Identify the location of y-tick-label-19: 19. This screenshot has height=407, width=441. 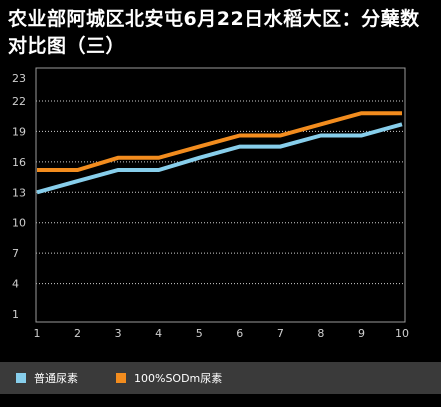
(19, 131).